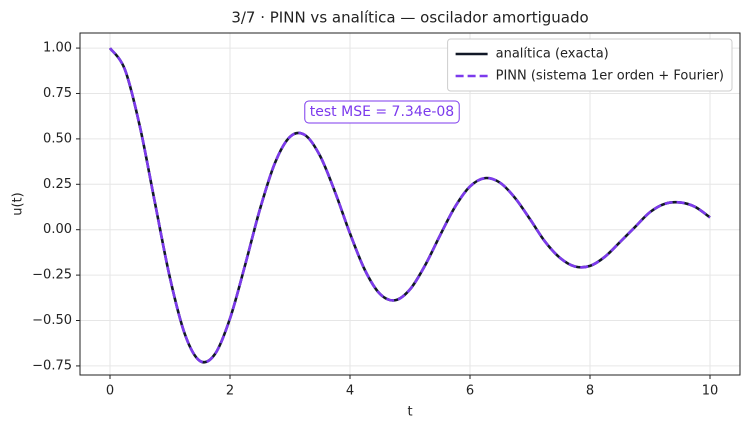  What do you see at coordinates (57, 48) in the screenshot?
I see `y-tick-label: 1.00` at bounding box center [57, 48].